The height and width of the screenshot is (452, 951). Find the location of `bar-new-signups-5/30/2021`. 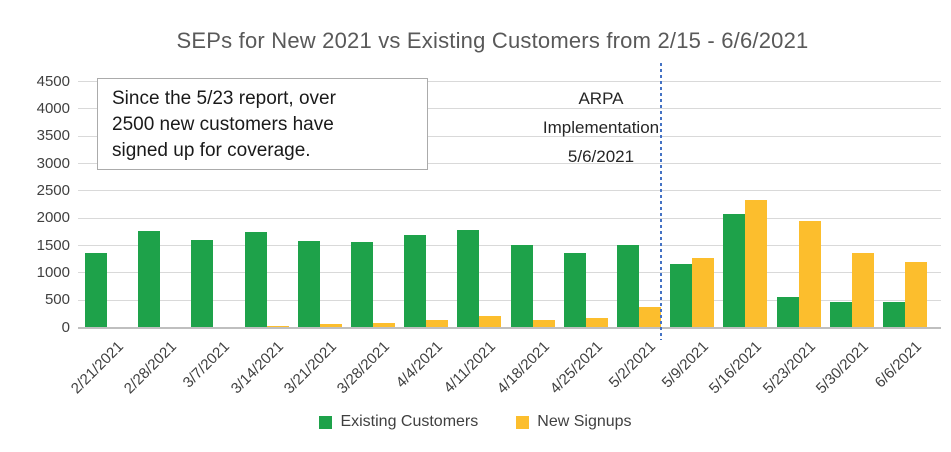

bar-new-signups-5/30/2021 is located at coordinates (862, 289).